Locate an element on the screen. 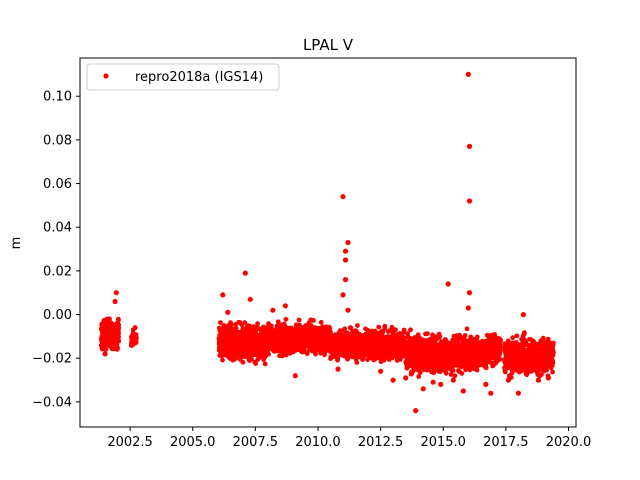 This screenshot has width=640, height=480. x-tick-label: 2015.0 is located at coordinates (443, 442).